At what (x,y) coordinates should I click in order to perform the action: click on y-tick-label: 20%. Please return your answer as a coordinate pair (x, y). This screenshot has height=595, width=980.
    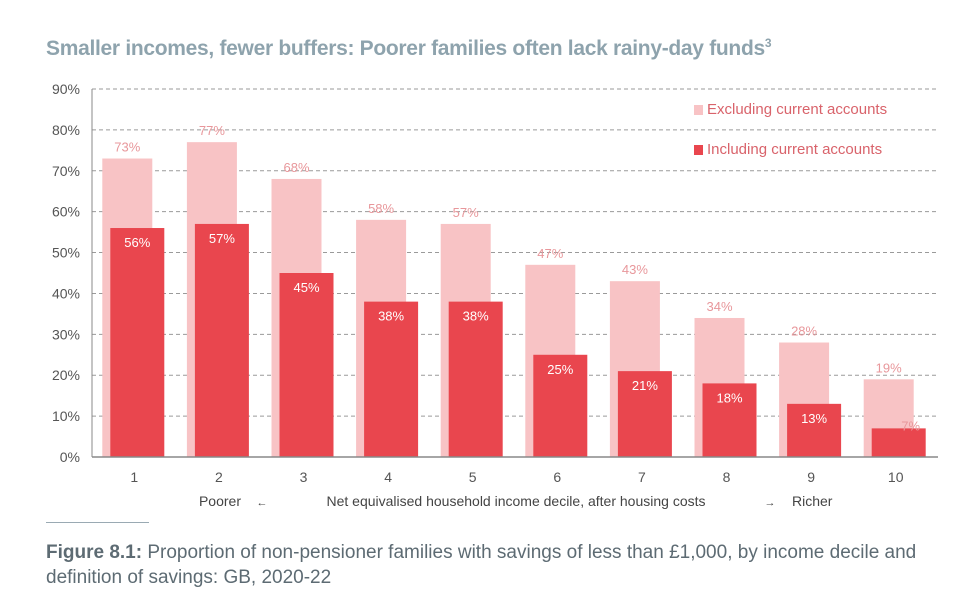
    Looking at the image, I should click on (66, 375).